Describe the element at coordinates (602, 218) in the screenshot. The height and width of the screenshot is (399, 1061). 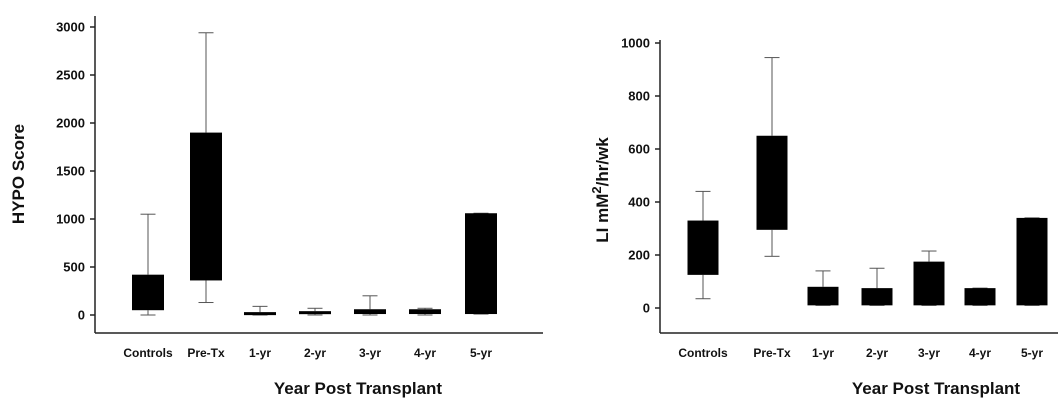
I see `right-y-label-main: LI mM` at that location.